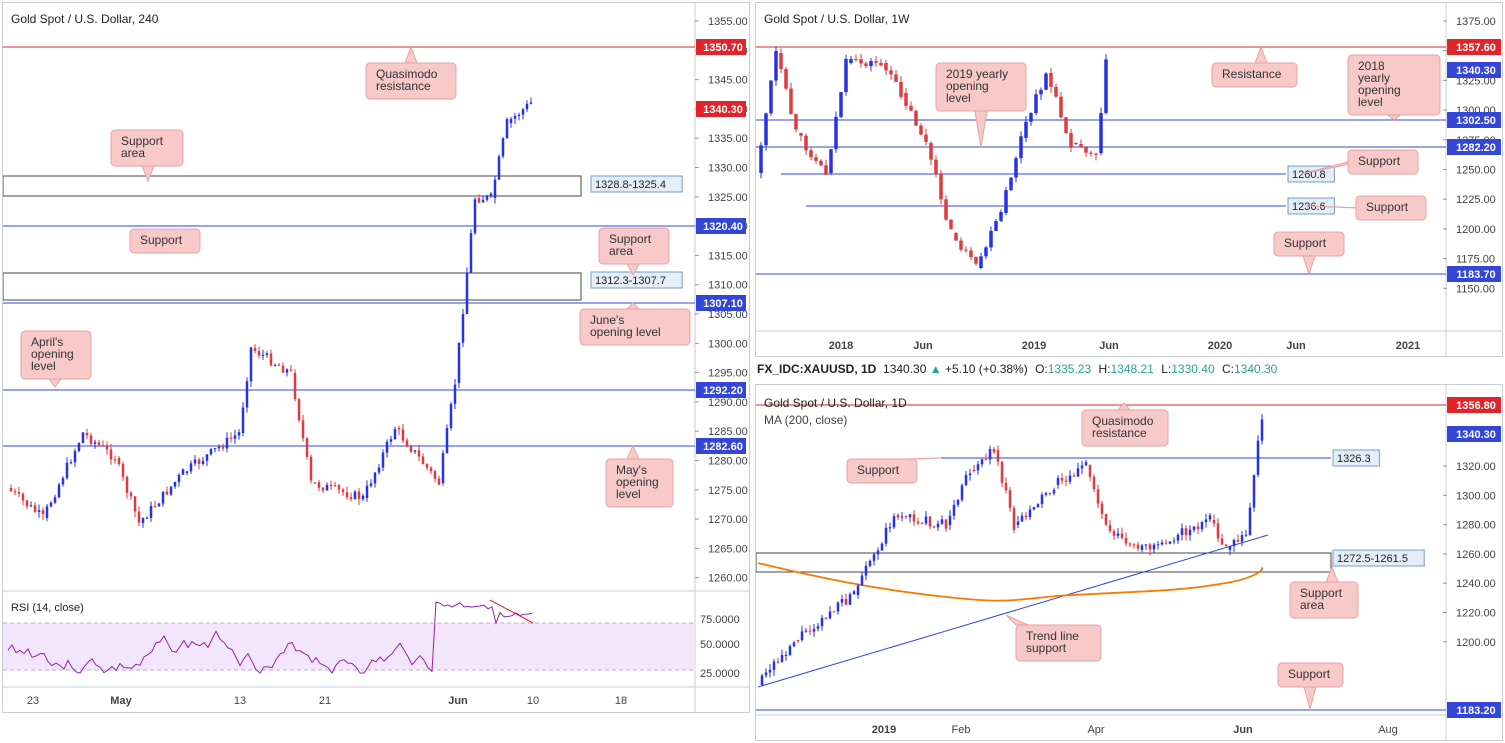 The height and width of the screenshot is (743, 1505). What do you see at coordinates (728, 549) in the screenshot?
I see `y-tick-label: 1265.00` at bounding box center [728, 549].